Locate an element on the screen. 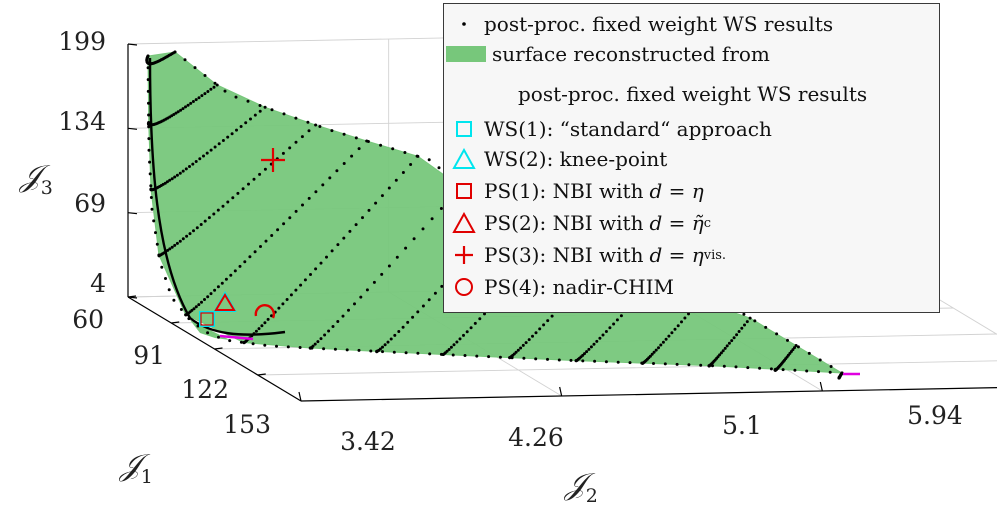  legend-entry-surface: surface reconstructed from is located at coordinates (607, 54).